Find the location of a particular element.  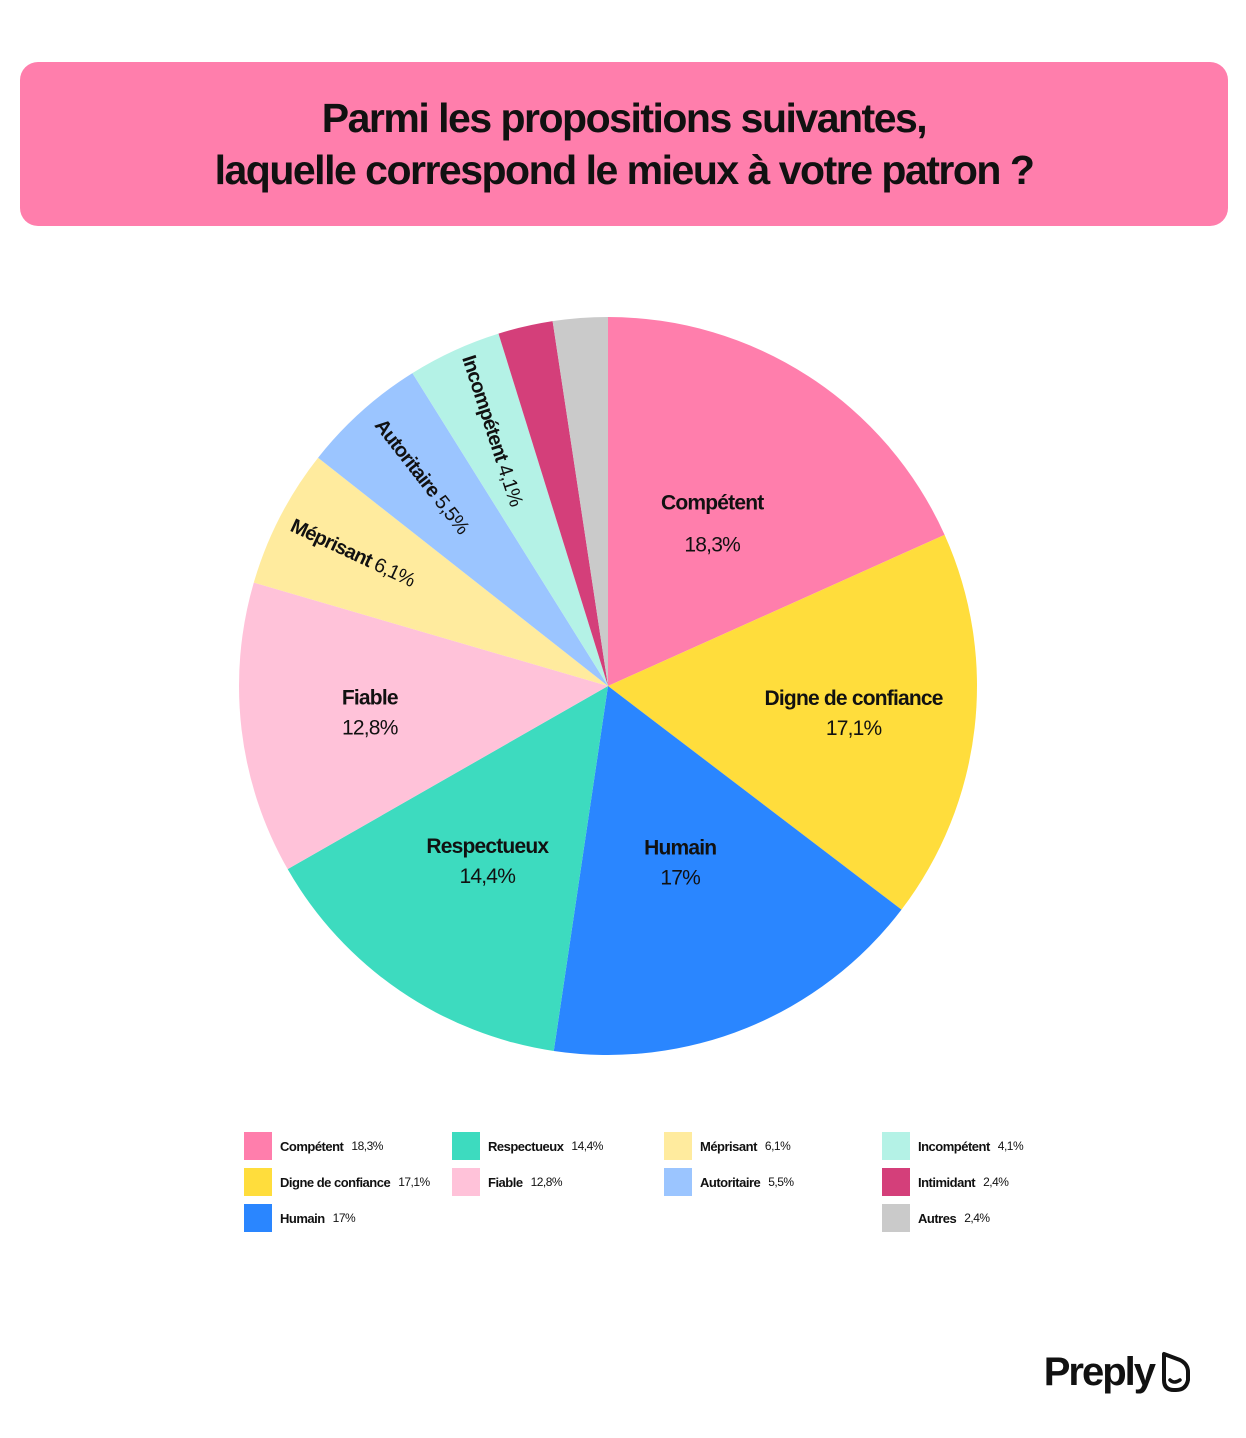

pie-slice-digne-de-confiance is located at coordinates (792, 722).